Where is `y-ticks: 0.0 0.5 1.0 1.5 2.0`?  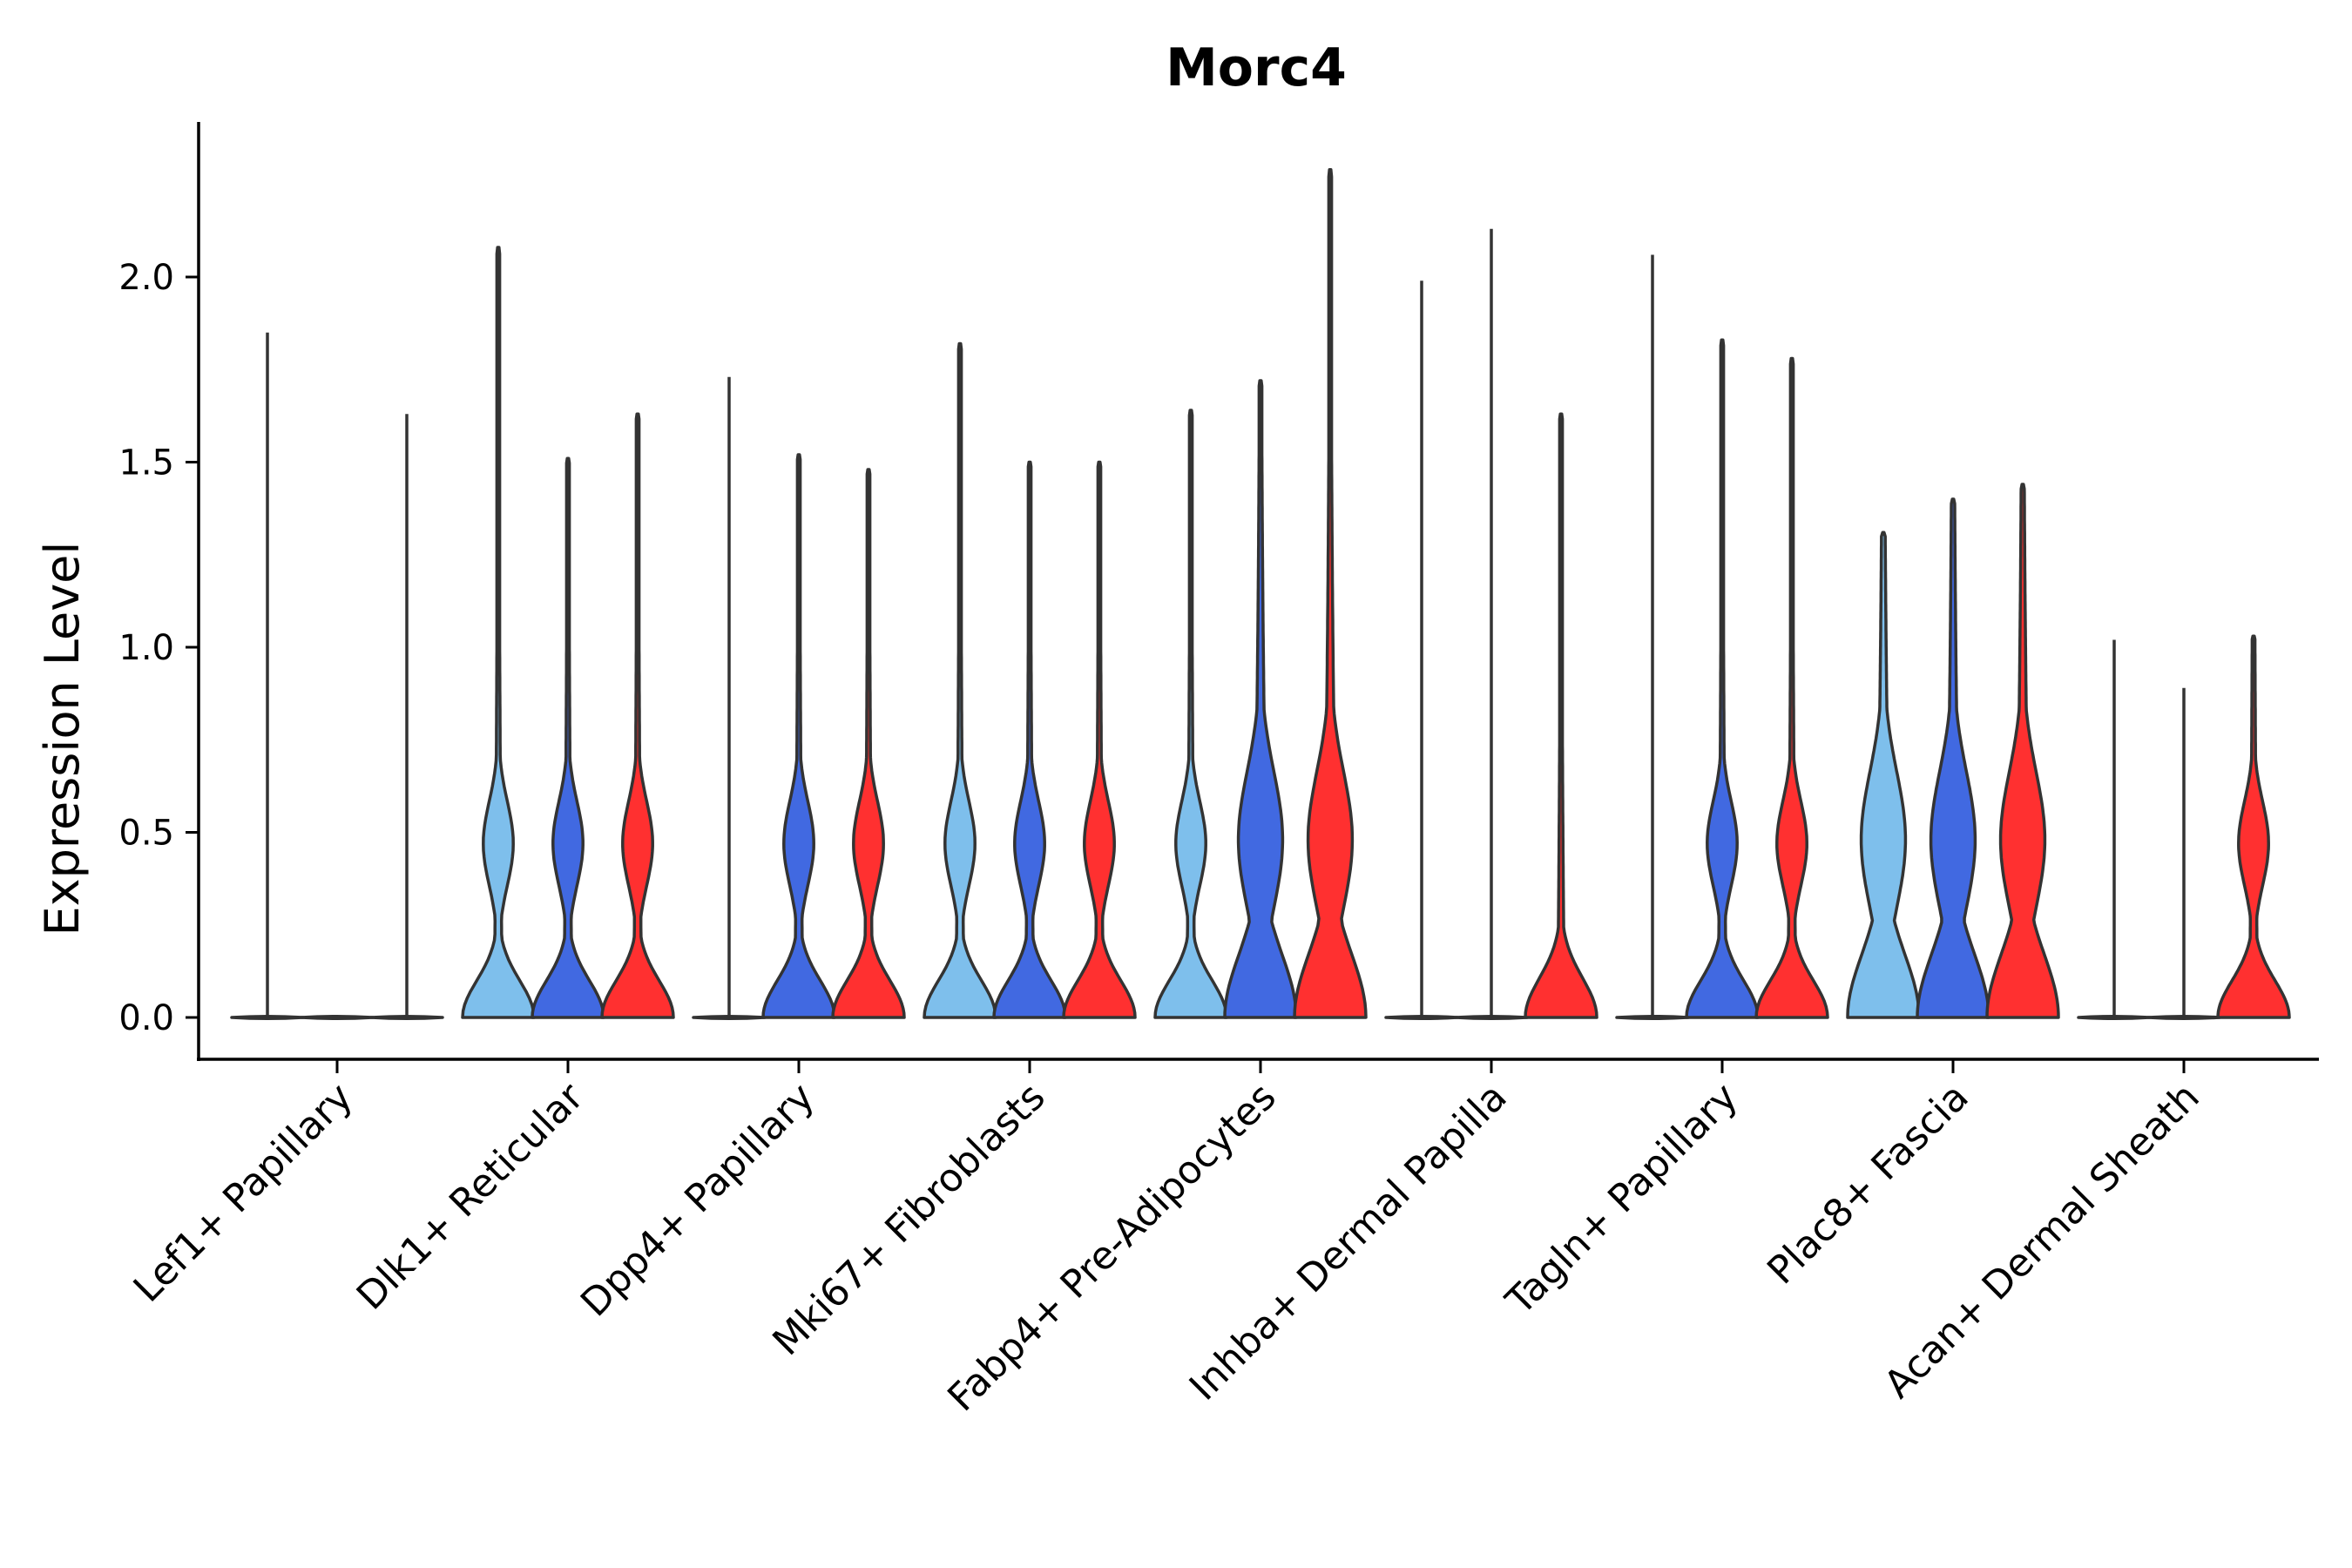
y-ticks: 0.0 0.5 1.0 1.5 2.0 is located at coordinates (158, 648).